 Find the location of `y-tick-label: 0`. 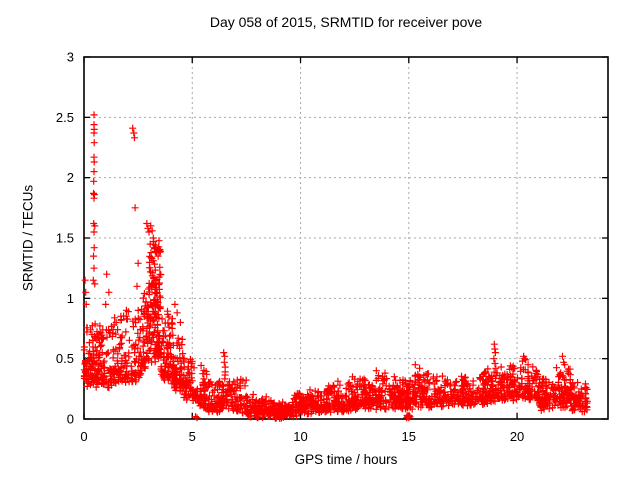

y-tick-label: 0 is located at coordinates (70, 419).